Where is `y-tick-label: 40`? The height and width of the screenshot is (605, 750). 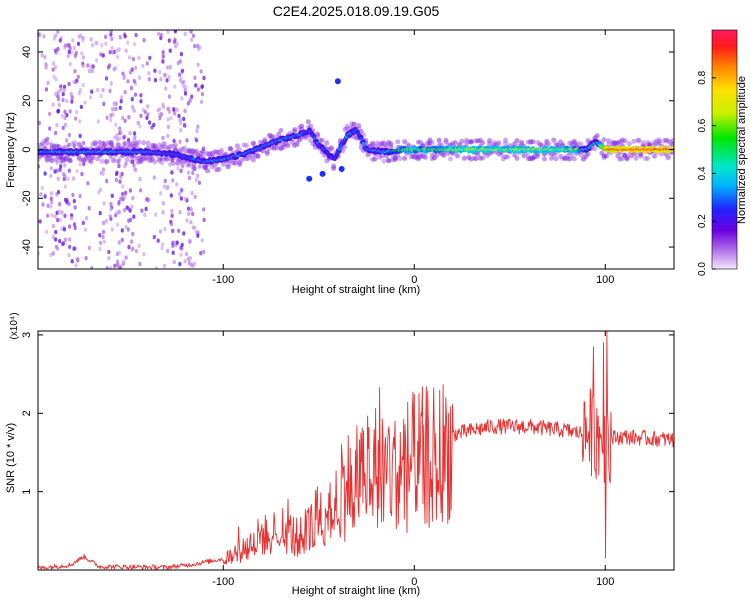
y-tick-label: 40 is located at coordinates (27, 52).